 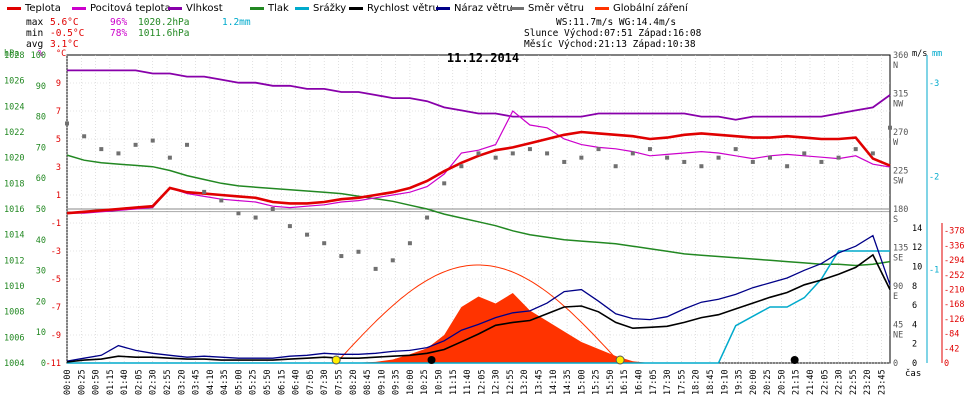 What do you see at coordinates (119, 22) in the screenshot?
I see `max-hum: 96%` at bounding box center [119, 22].